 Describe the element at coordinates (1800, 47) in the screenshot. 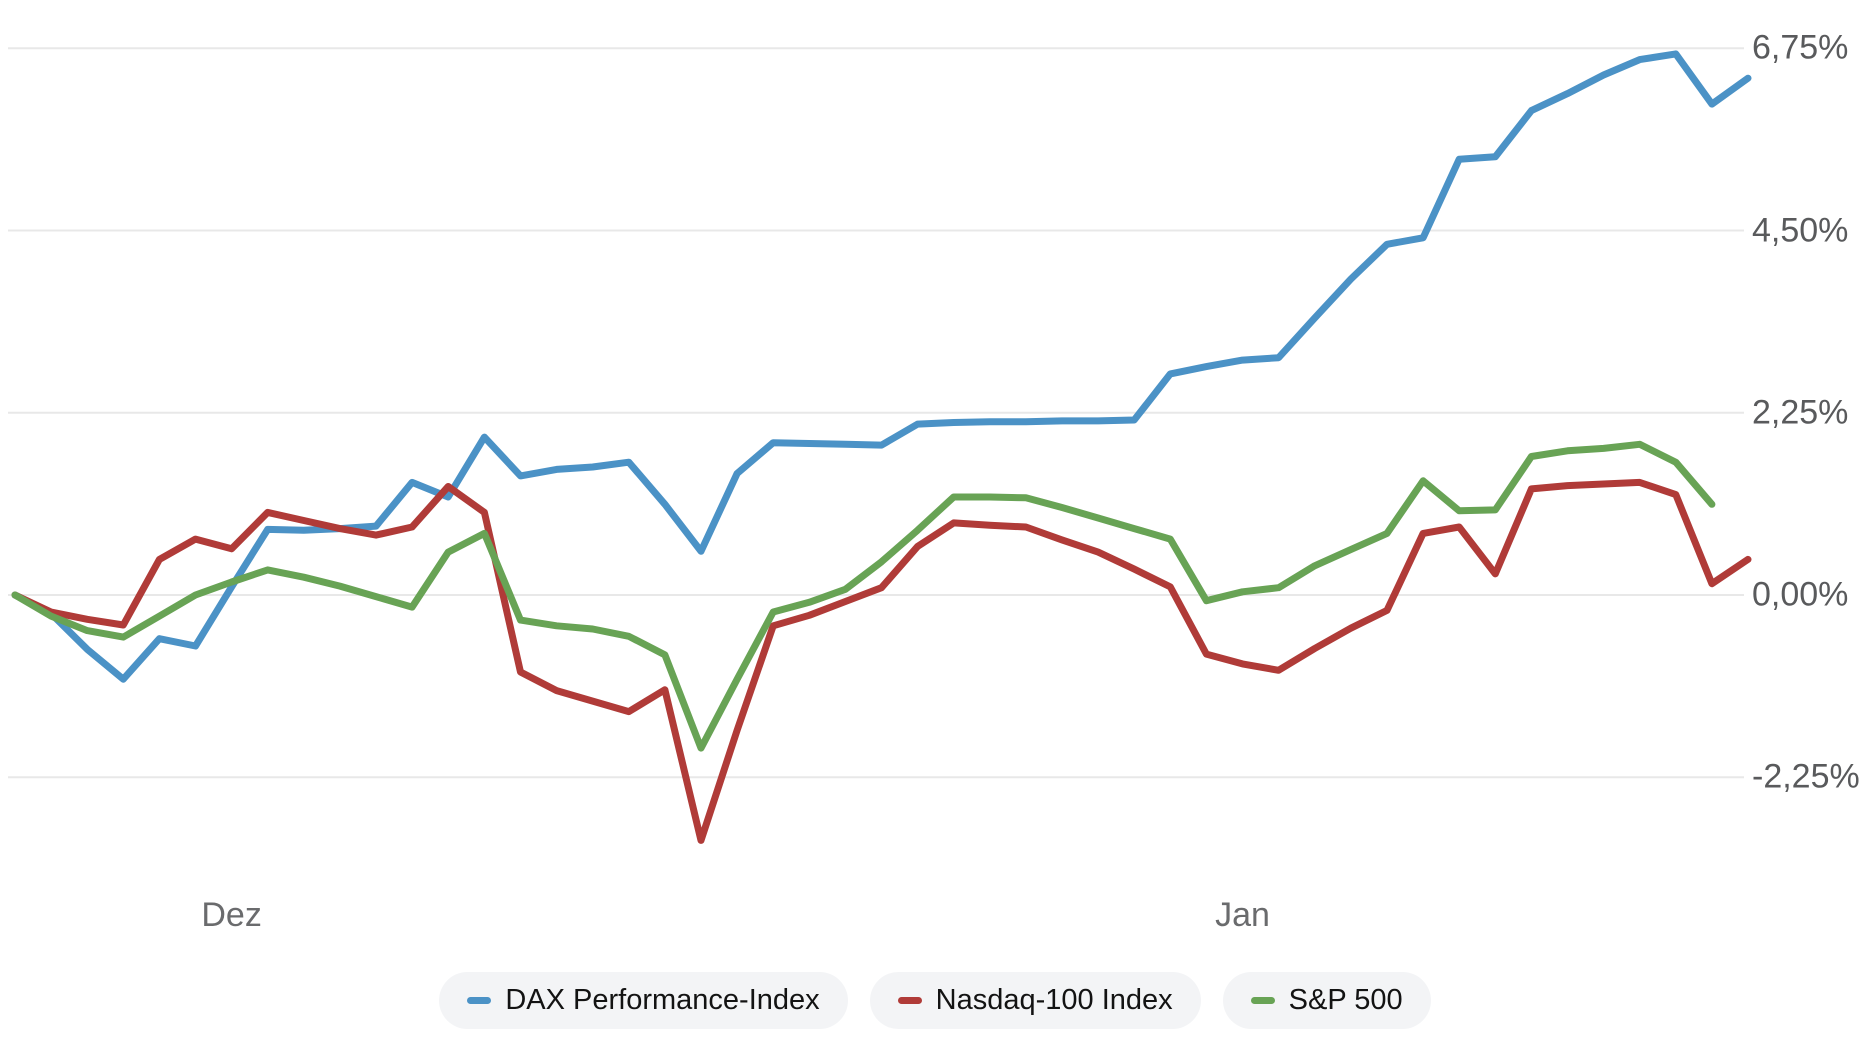

I see `y-tick-label: 6,75%` at that location.